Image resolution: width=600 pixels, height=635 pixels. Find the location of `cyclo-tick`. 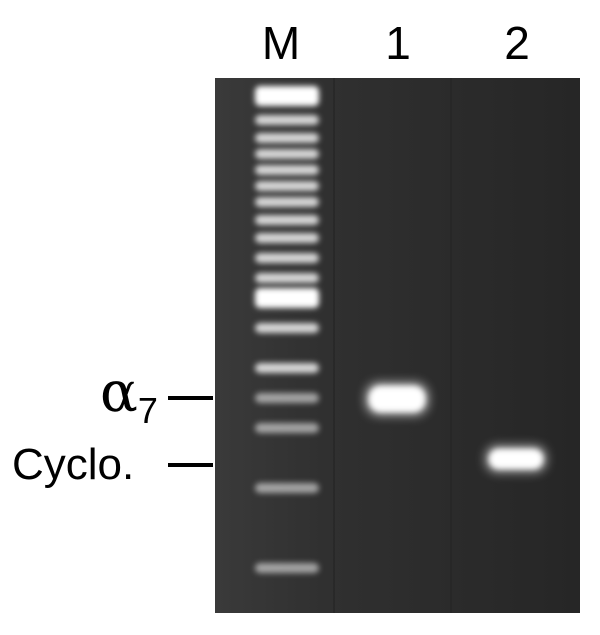

cyclo-tick is located at coordinates (190, 465).